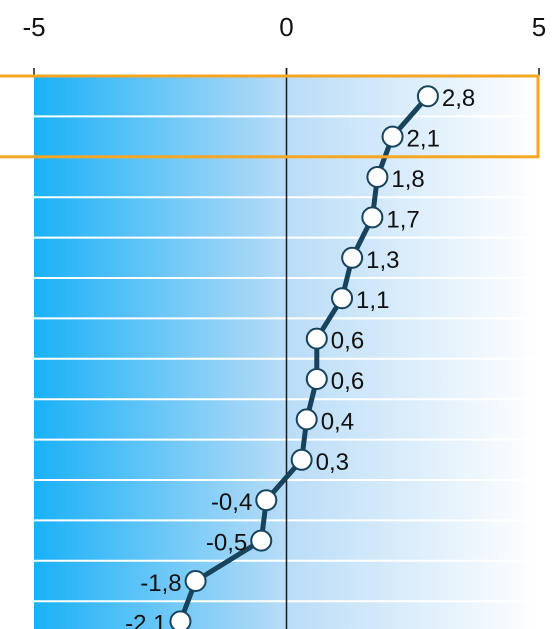 Image resolution: width=560 pixels, height=629 pixels. I want to click on data-label: 1,3, so click(382, 260).